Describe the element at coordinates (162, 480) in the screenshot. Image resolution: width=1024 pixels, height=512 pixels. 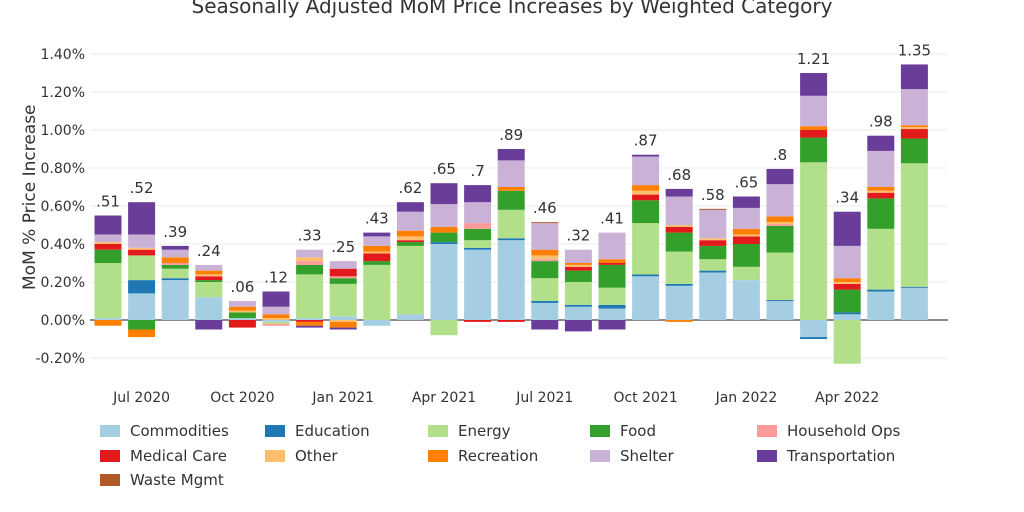
I see `legend-item: Waste Mgmt` at that location.